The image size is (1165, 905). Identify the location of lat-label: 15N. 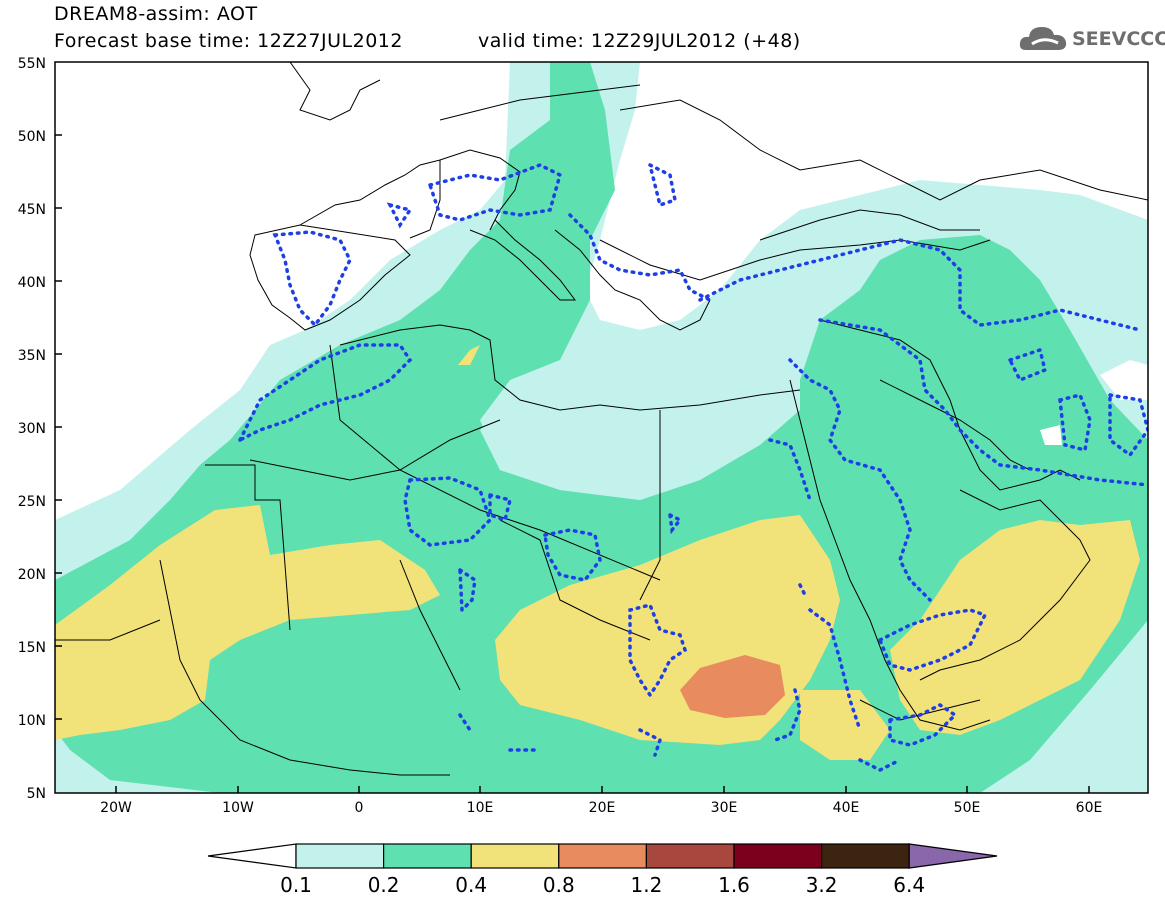
(32, 648).